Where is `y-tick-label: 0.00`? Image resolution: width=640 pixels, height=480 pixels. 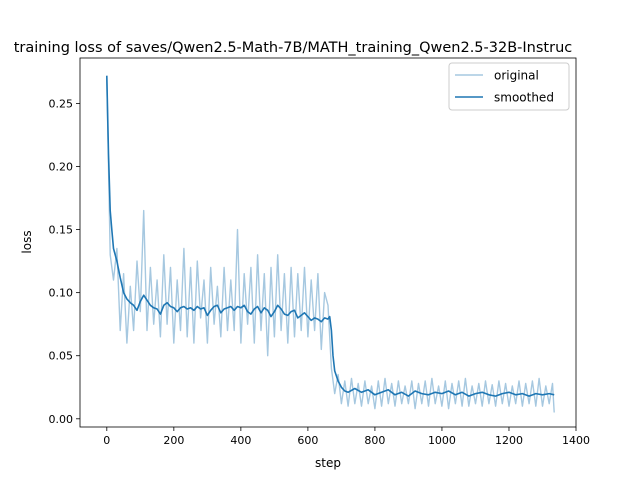 y-tick-label: 0.00 is located at coordinates (61, 419).